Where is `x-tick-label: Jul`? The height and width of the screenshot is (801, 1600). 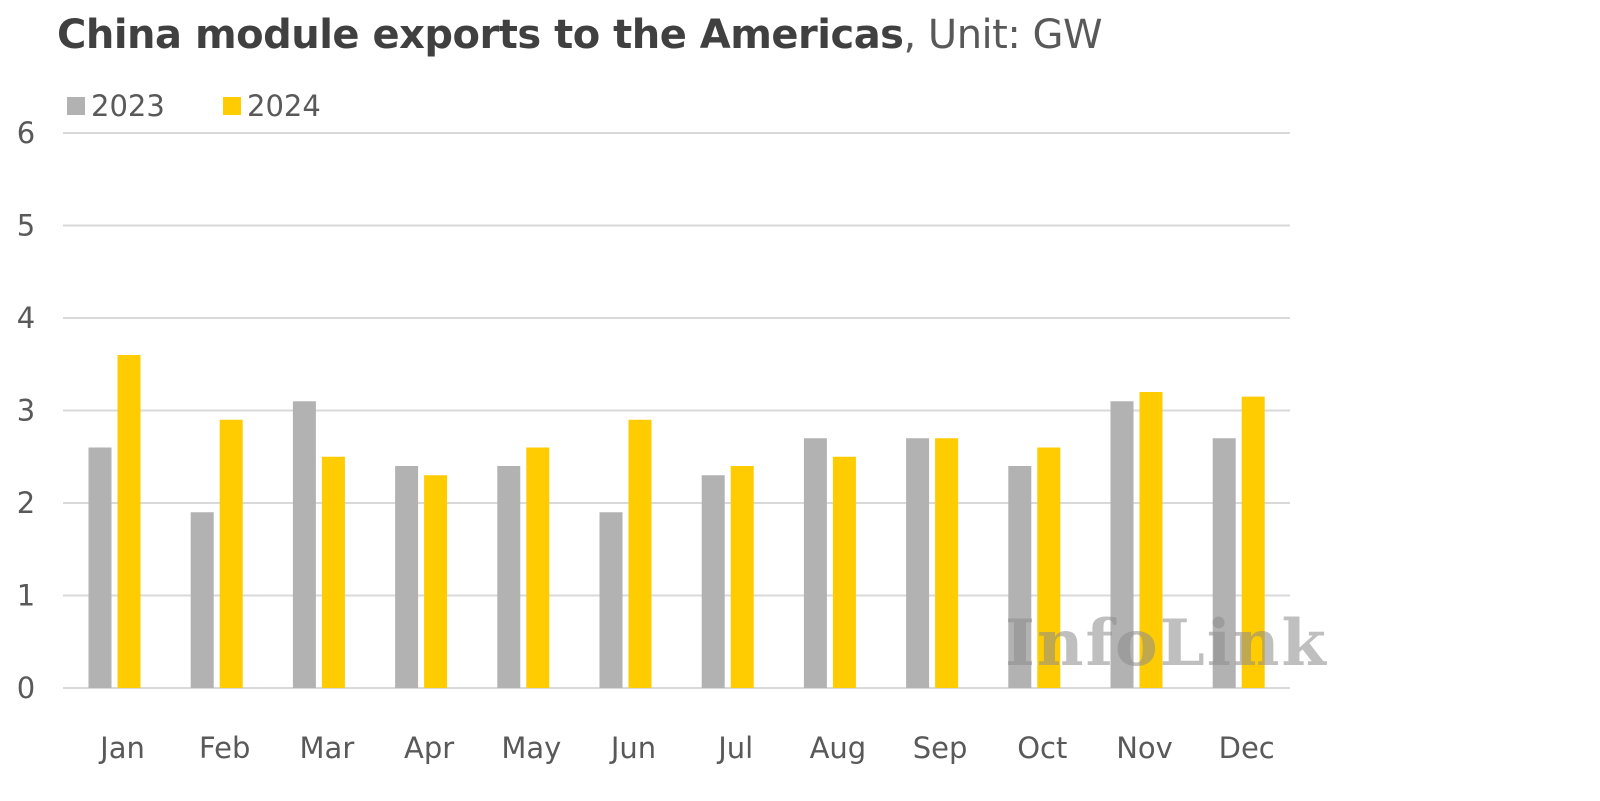
x-tick-label: Jul is located at coordinates (734, 748).